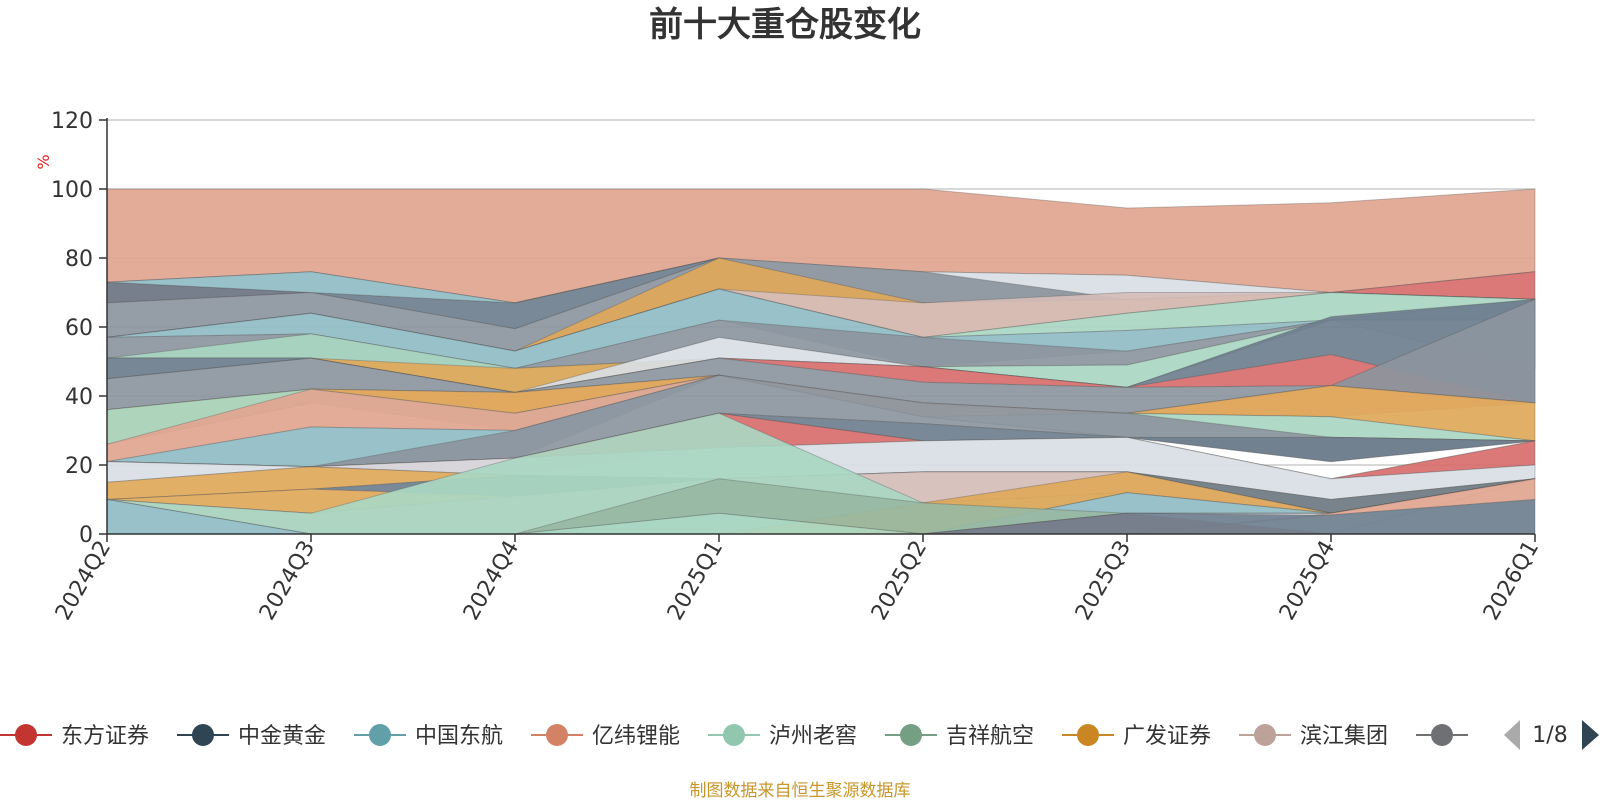  What do you see at coordinates (1590, 735) in the screenshot?
I see `legend-next-icon` at bounding box center [1590, 735].